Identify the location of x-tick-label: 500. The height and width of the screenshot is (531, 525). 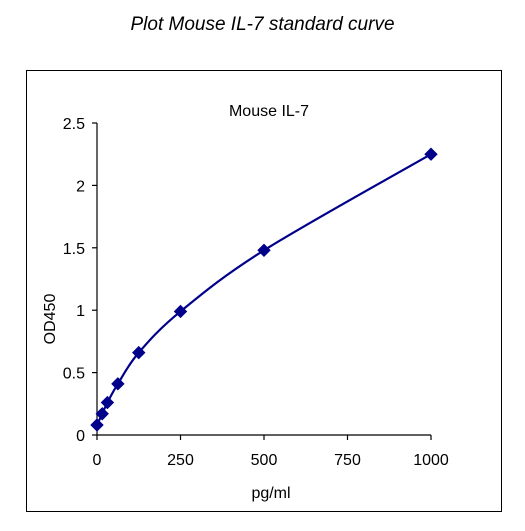
(264, 460).